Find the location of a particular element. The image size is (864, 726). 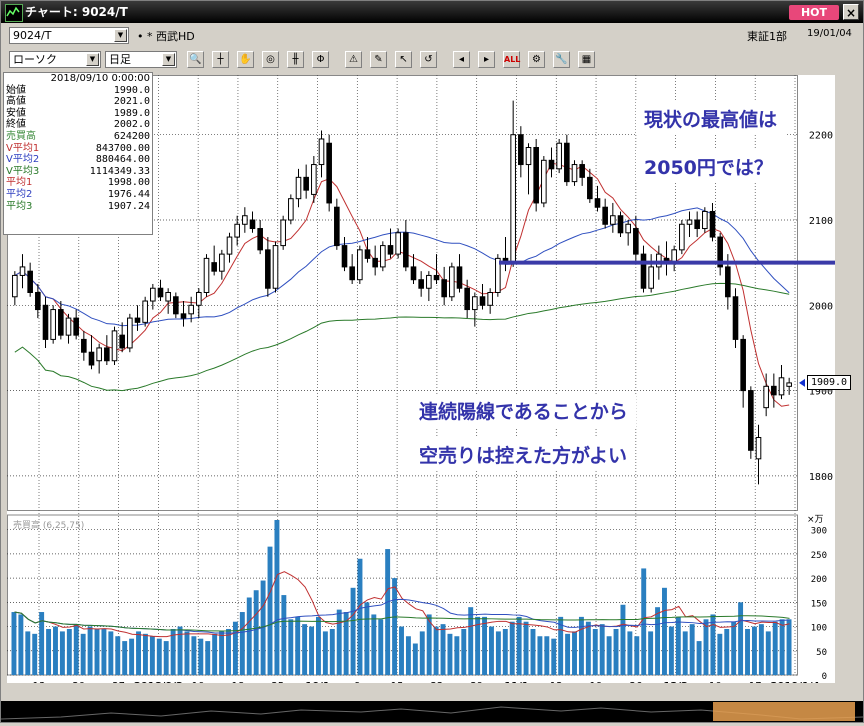

hot-button: HOT is located at coordinates (814, 12).